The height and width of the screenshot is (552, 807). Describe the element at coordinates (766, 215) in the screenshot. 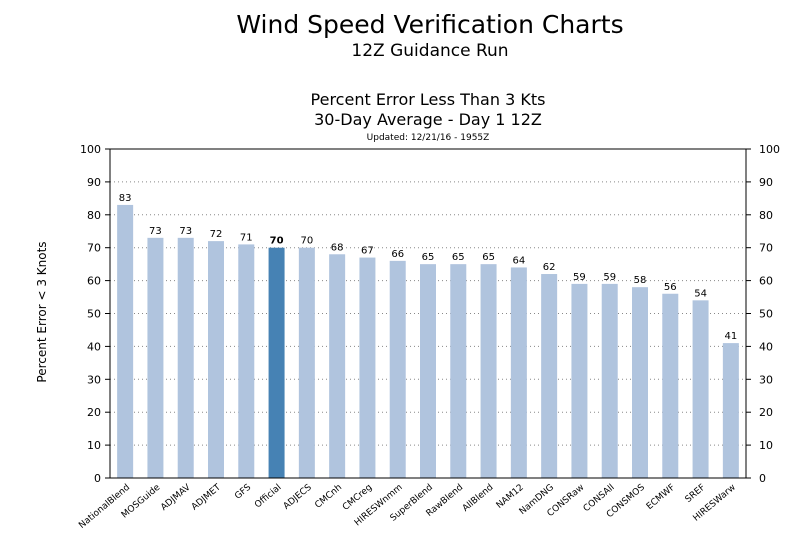

I see `y-tick-label-right: 80` at that location.